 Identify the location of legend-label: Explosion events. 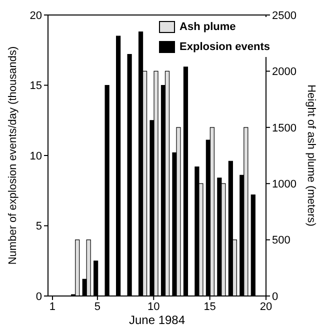
(225, 47).